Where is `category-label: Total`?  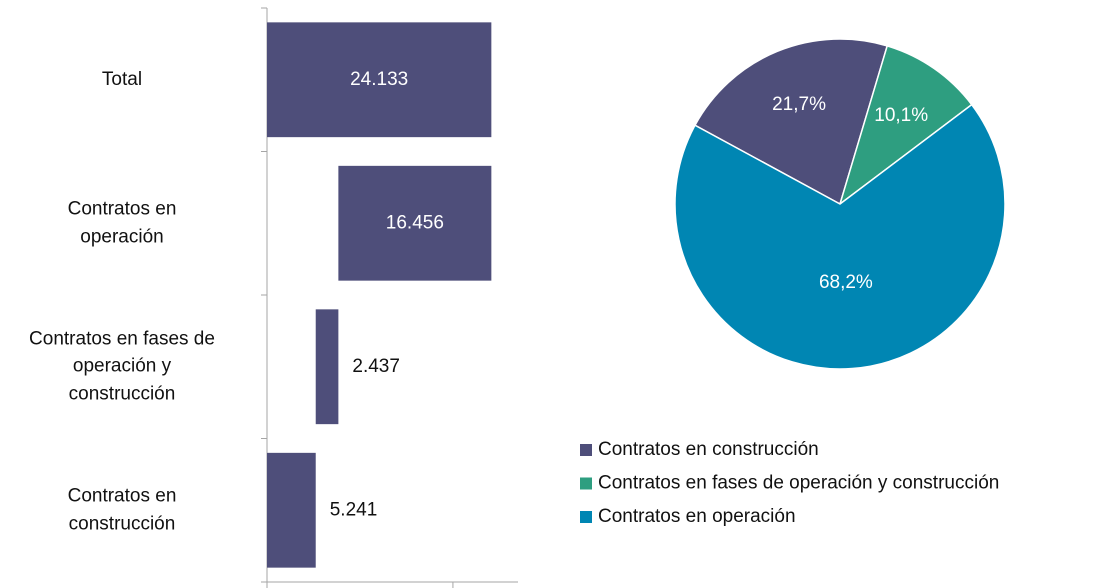 category-label: Total is located at coordinates (122, 79).